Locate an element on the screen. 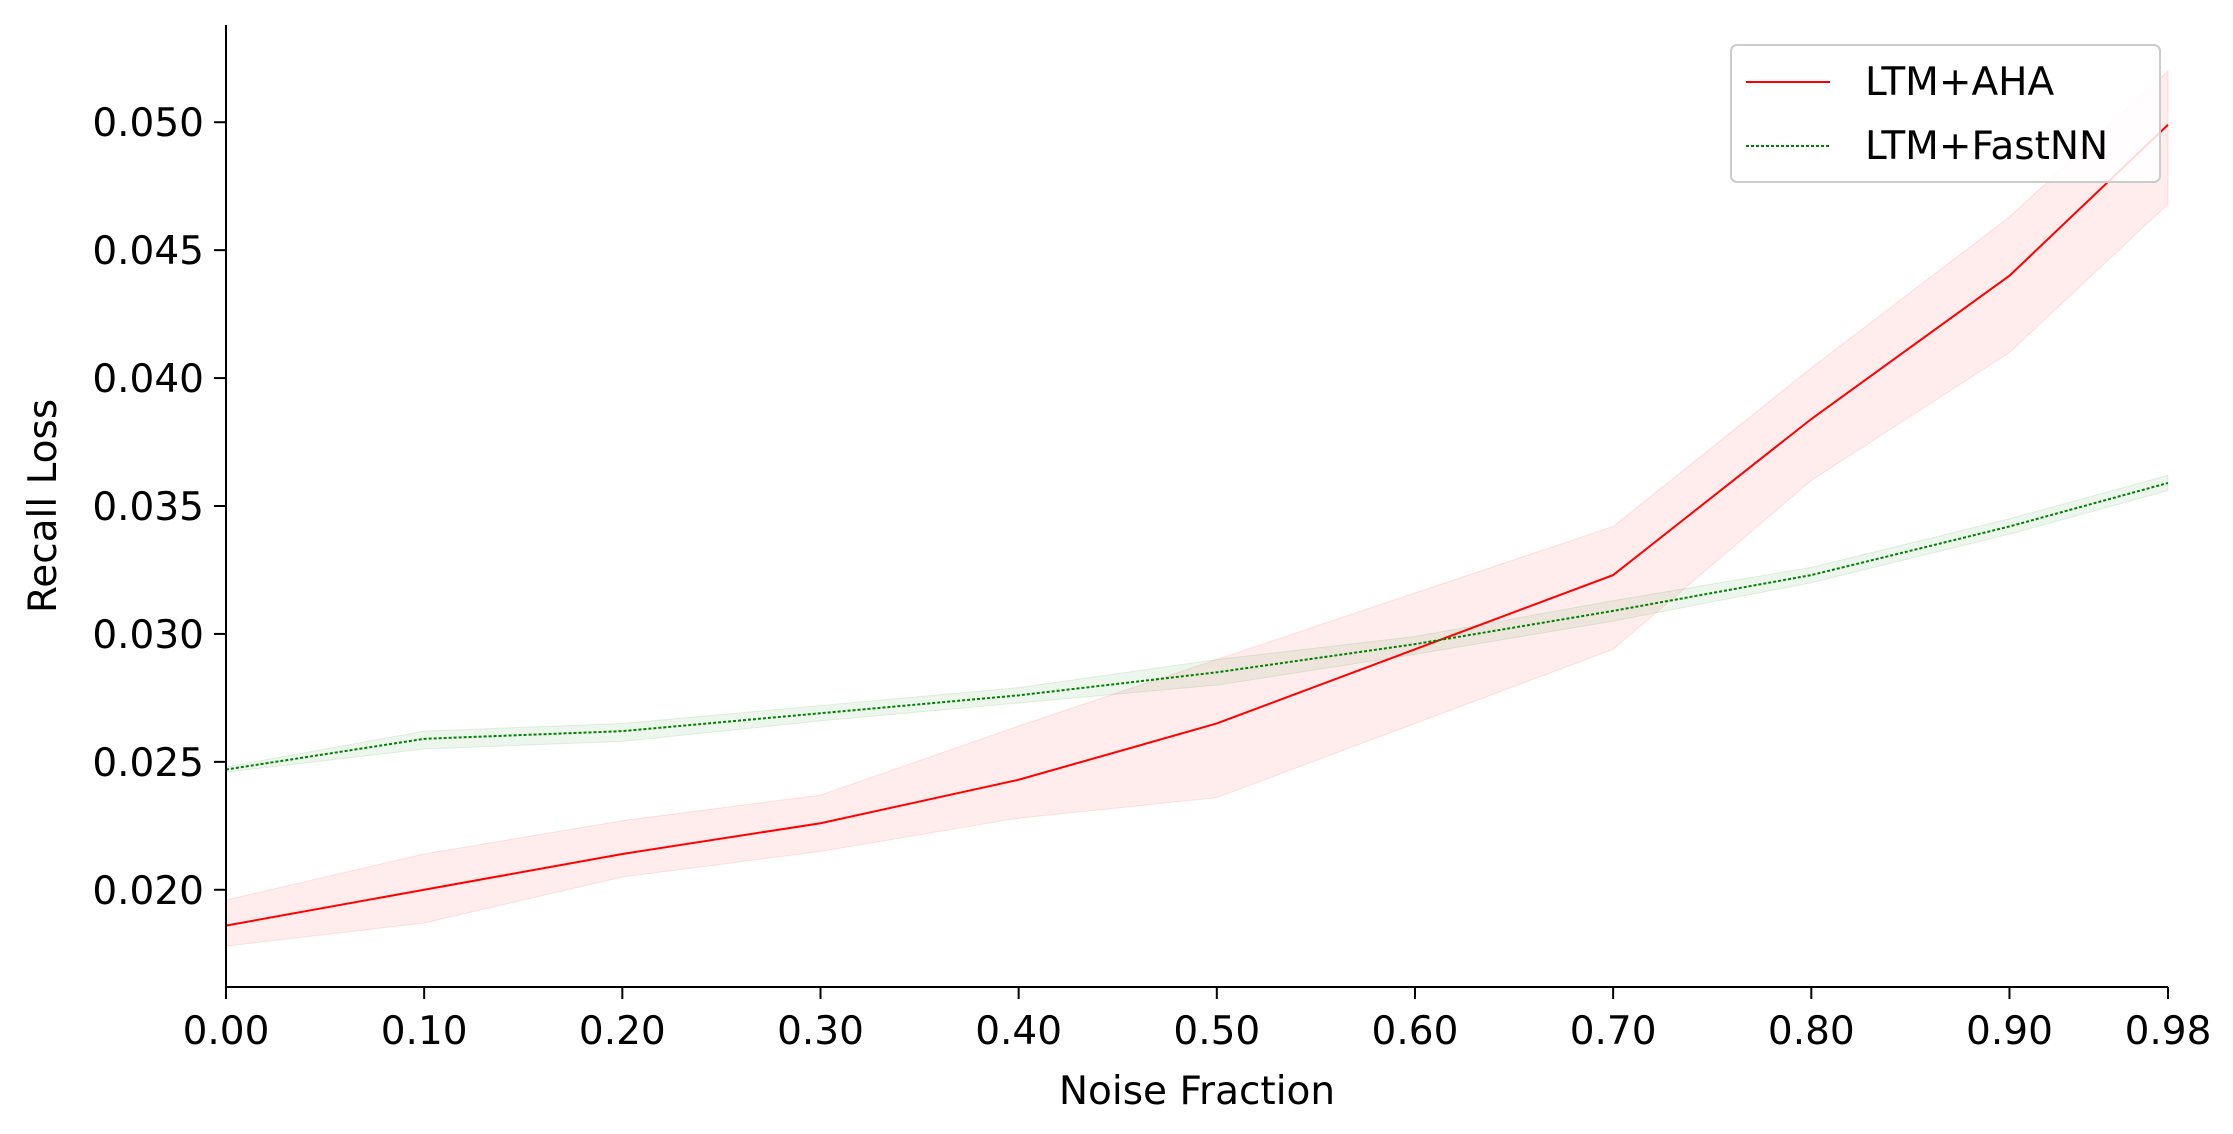  legend: LTM+AHA LTM+FastNN is located at coordinates (1945, 113).